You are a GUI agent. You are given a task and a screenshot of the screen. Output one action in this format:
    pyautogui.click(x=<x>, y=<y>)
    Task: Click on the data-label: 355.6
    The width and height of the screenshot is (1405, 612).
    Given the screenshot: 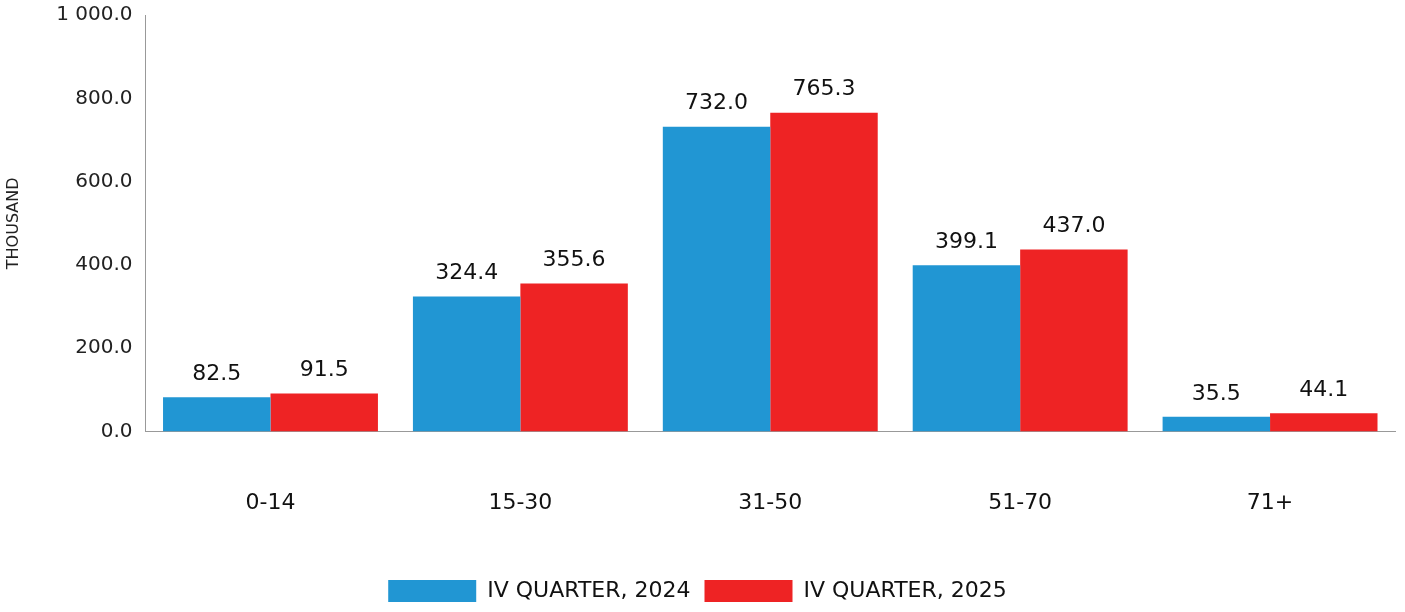 What is the action you would take?
    pyautogui.click(x=574, y=259)
    